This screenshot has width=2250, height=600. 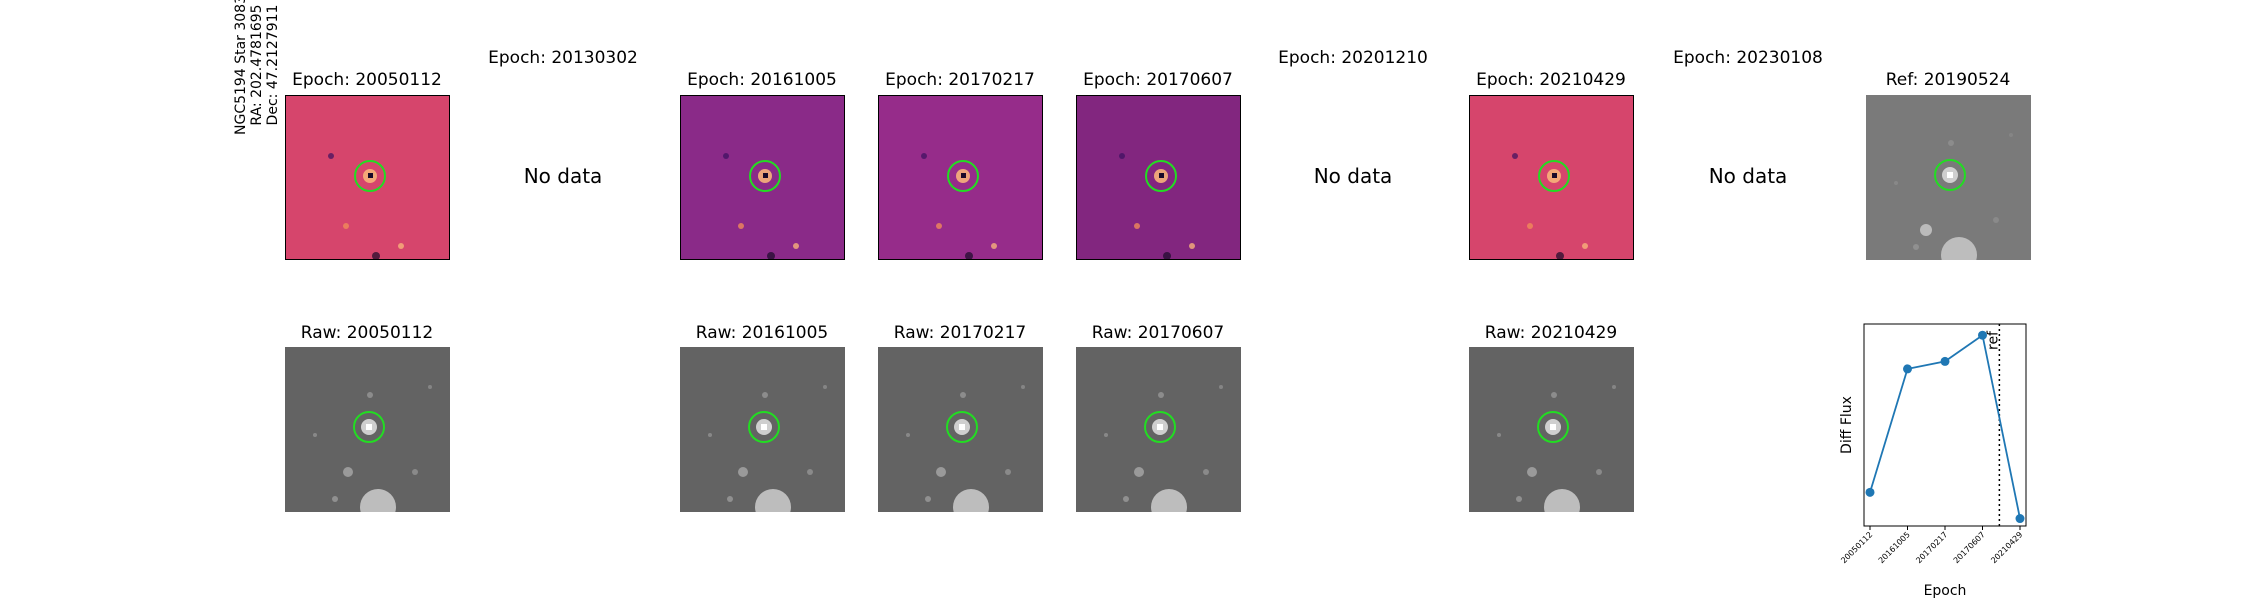 What do you see at coordinates (2006, 547) in the screenshot?
I see `x-tick-label: 20210429` at bounding box center [2006, 547].